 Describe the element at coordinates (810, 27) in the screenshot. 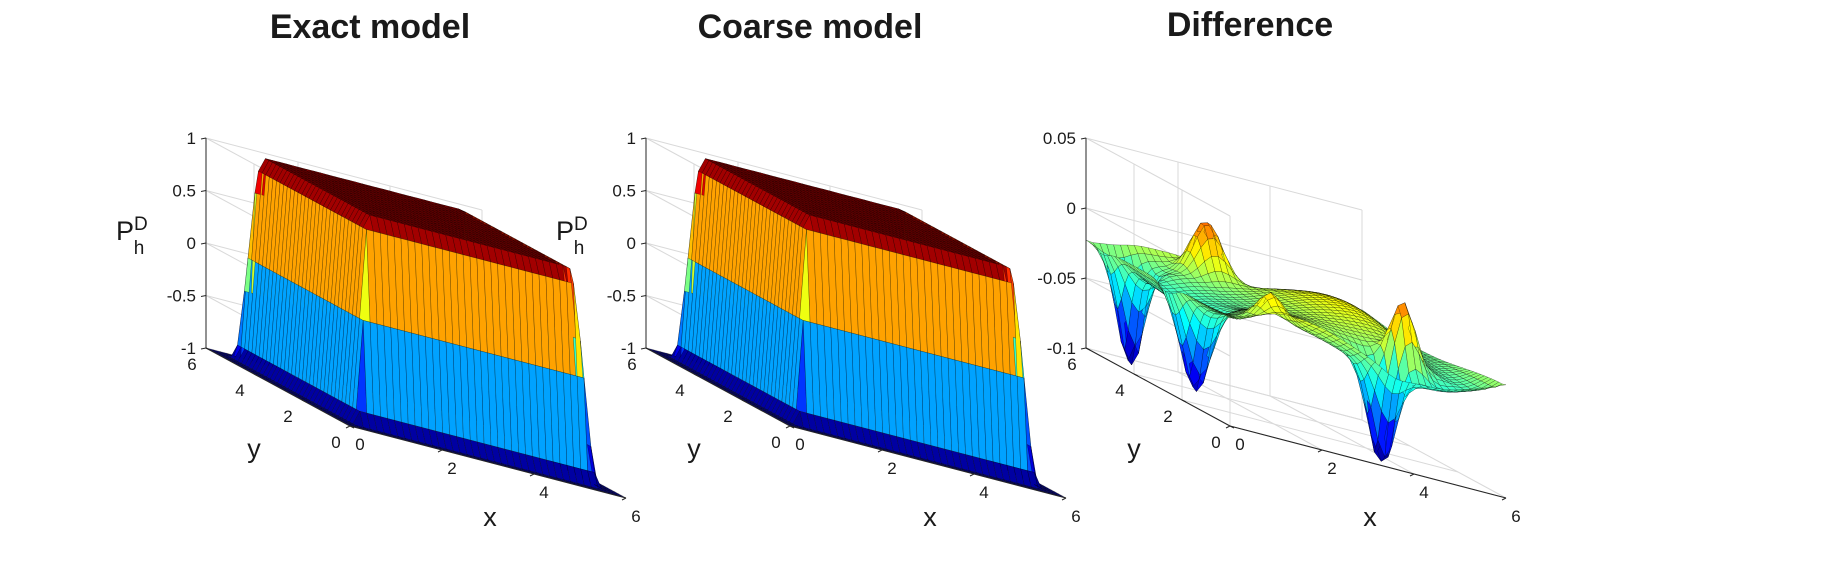

I see `chart-title: Coarse model` at that location.